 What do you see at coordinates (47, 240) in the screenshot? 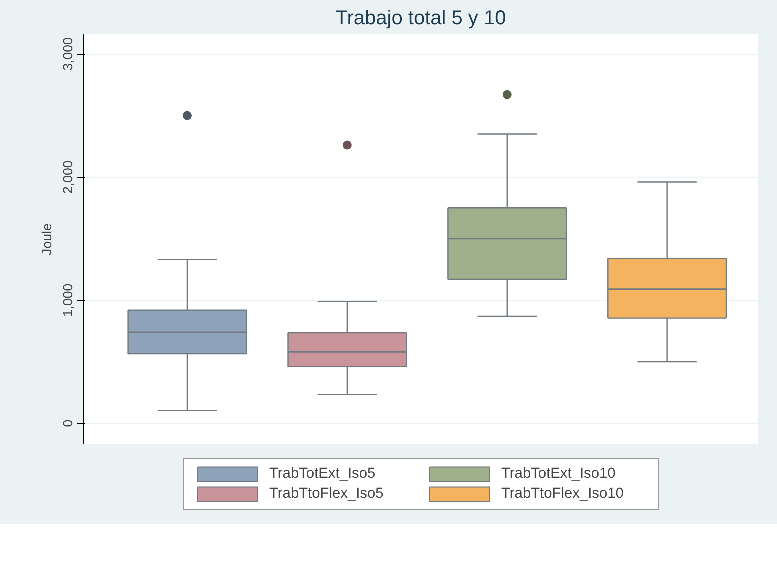
I see `y-axis-title: Joule` at bounding box center [47, 240].